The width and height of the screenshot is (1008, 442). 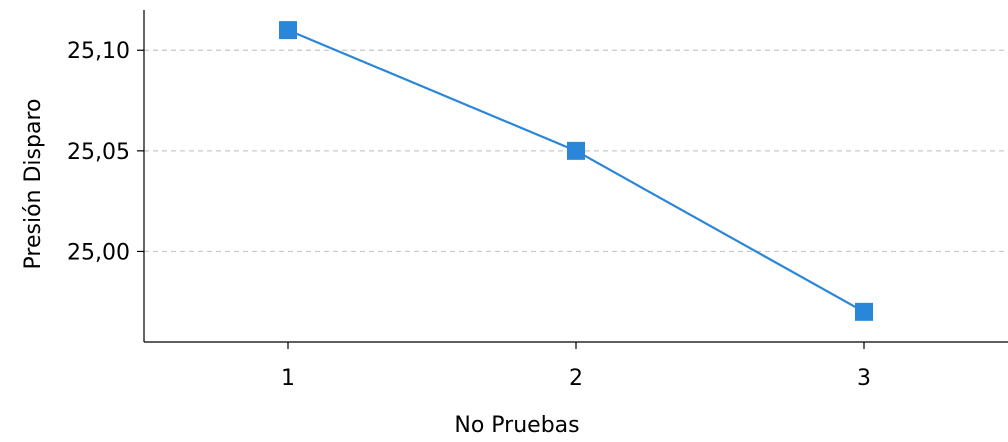 What do you see at coordinates (98, 152) in the screenshot?
I see `y-tick-label: 25,05` at bounding box center [98, 152].